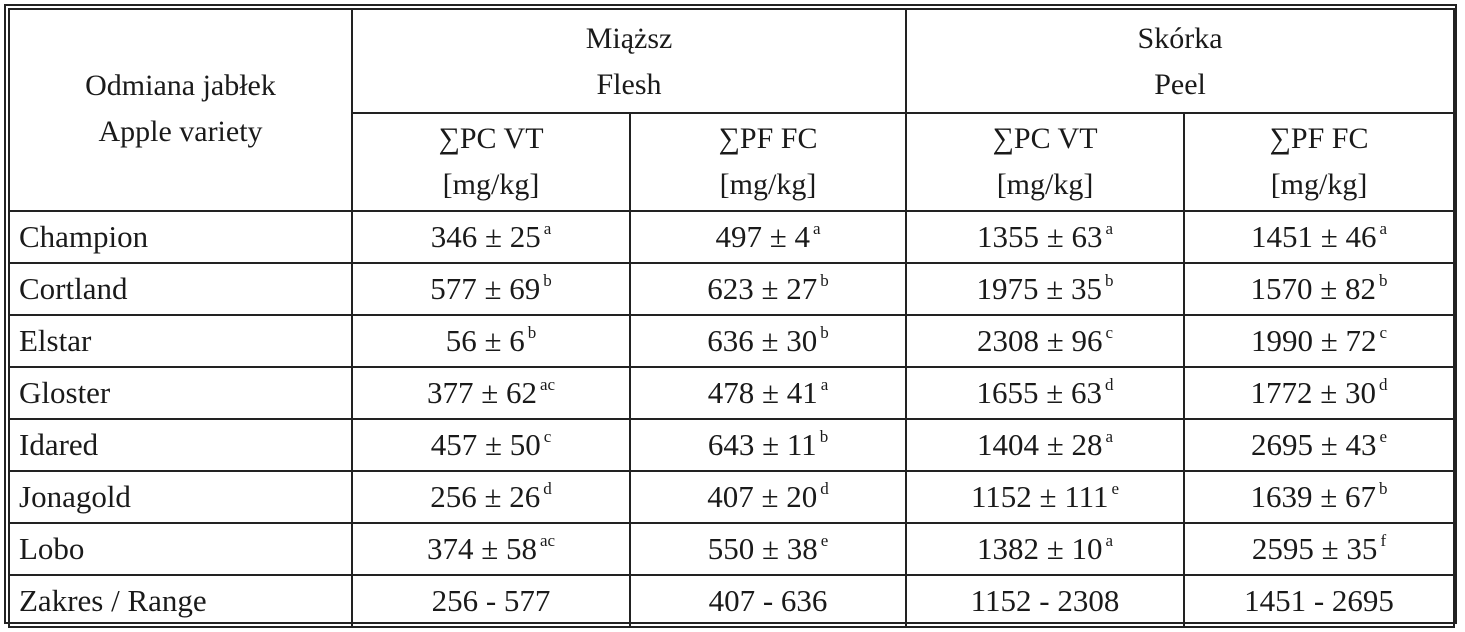 Image resolution: width=1465 pixels, height=632 pixels. What do you see at coordinates (768, 601) in the screenshot?
I see `range-cell: 407 - 636` at bounding box center [768, 601].